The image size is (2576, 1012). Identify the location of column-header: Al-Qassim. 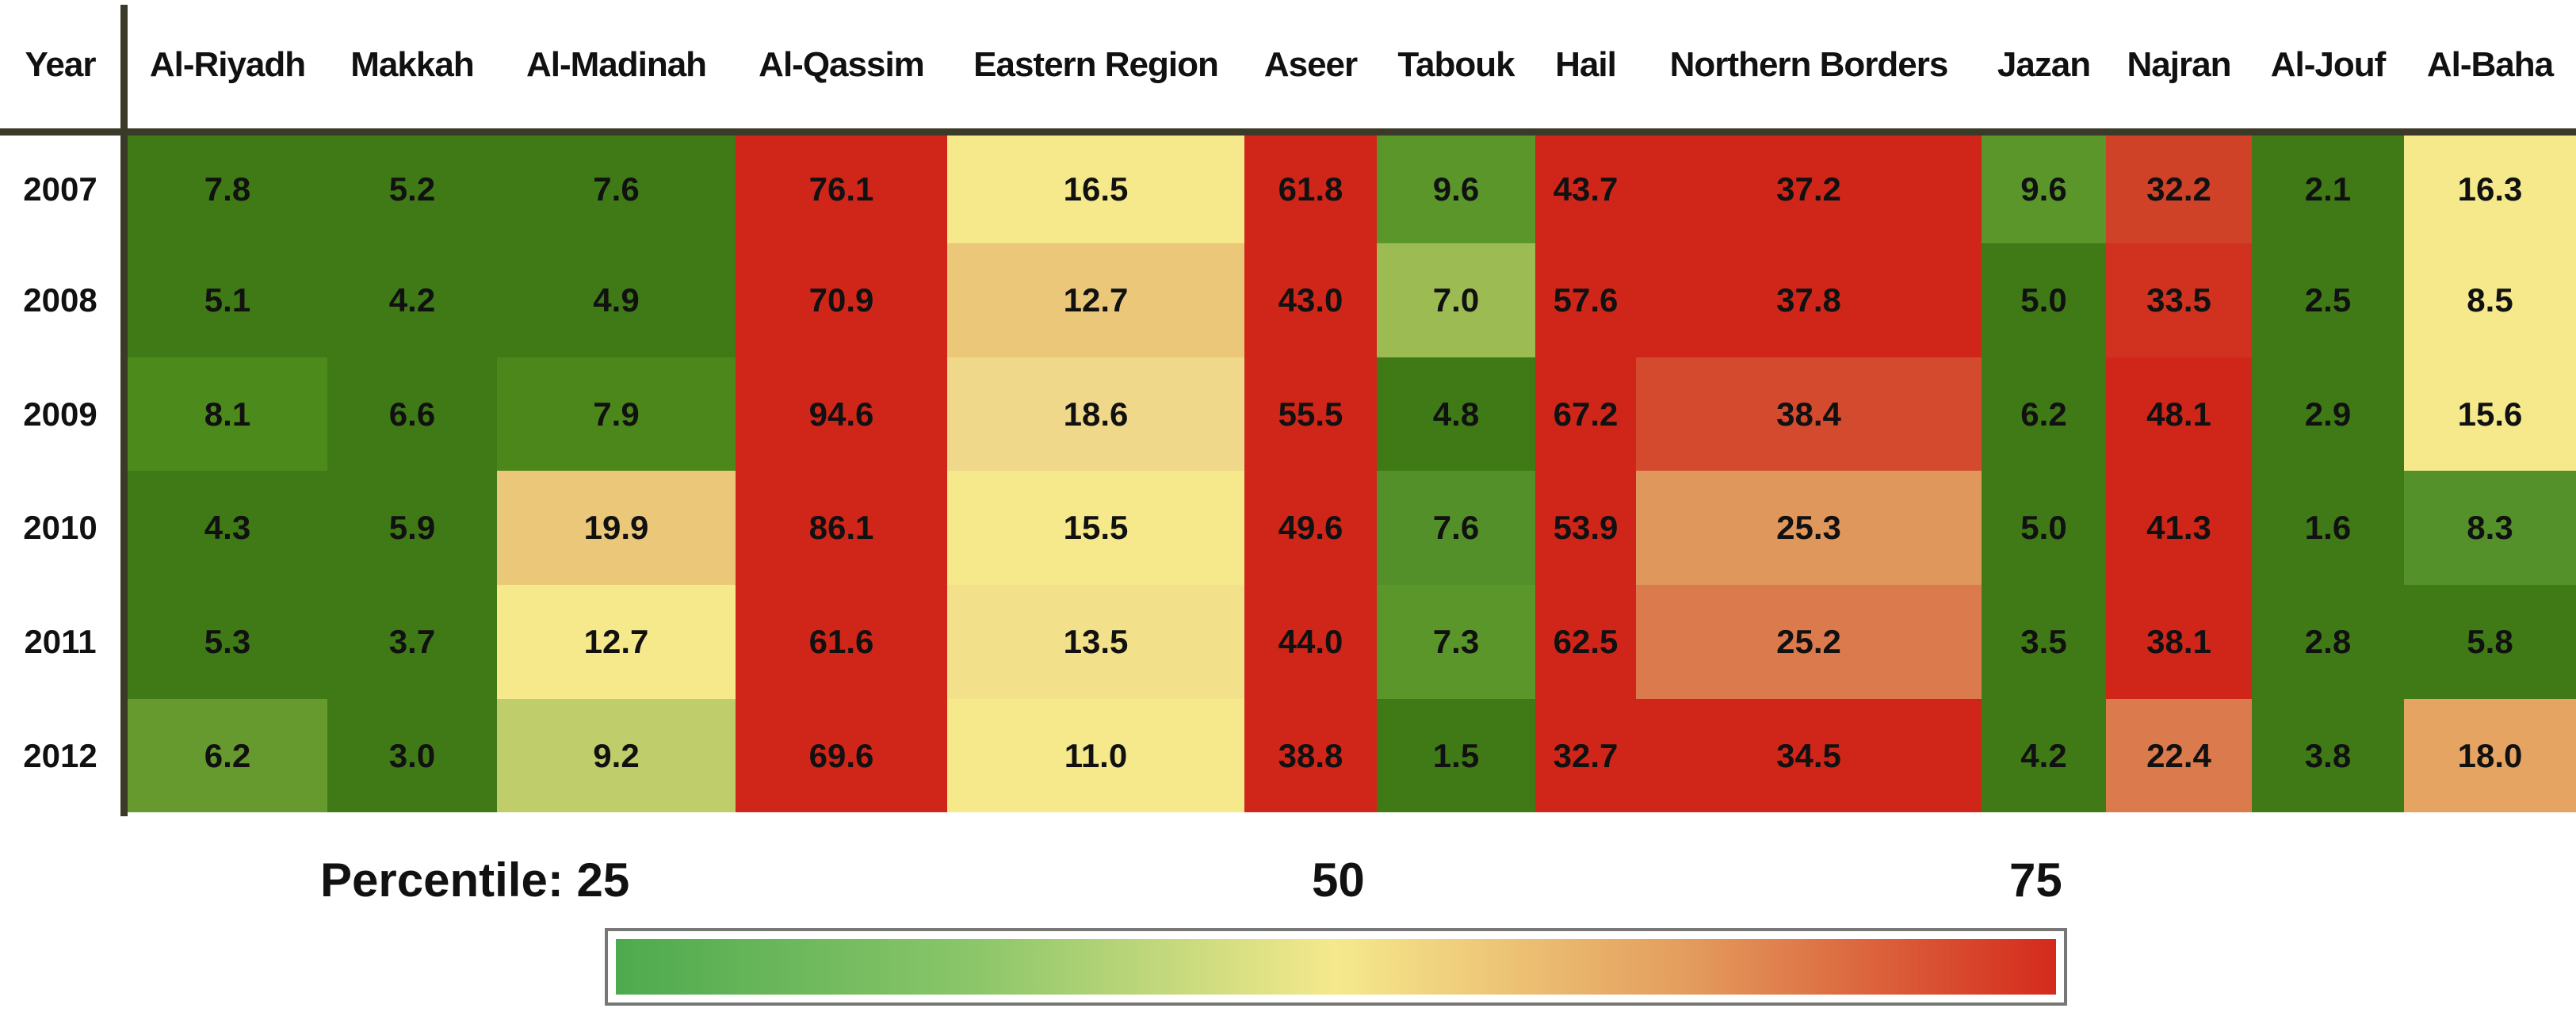
(842, 64).